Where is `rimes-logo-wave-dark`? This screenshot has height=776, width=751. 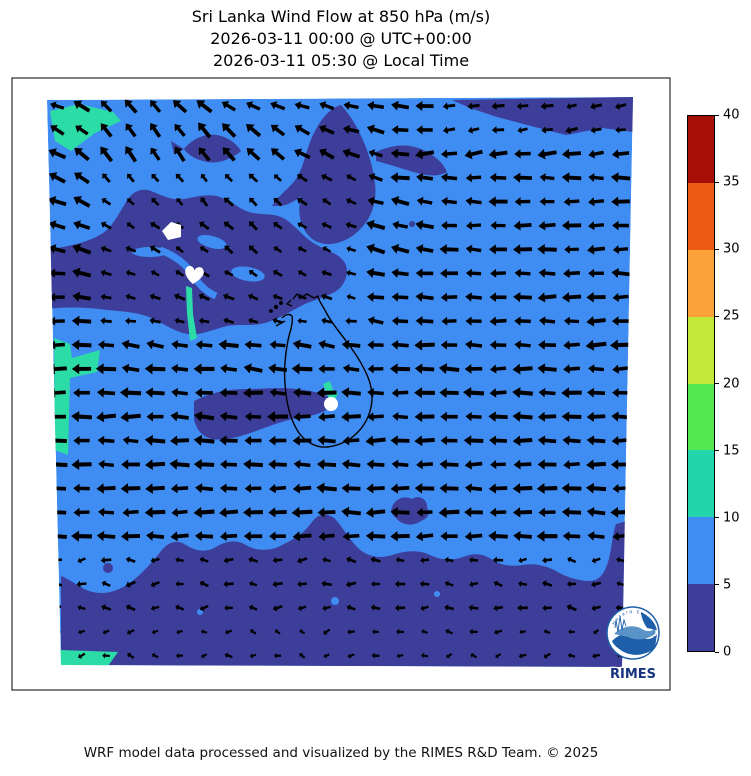 rimes-logo-wave-dark is located at coordinates (634, 644).